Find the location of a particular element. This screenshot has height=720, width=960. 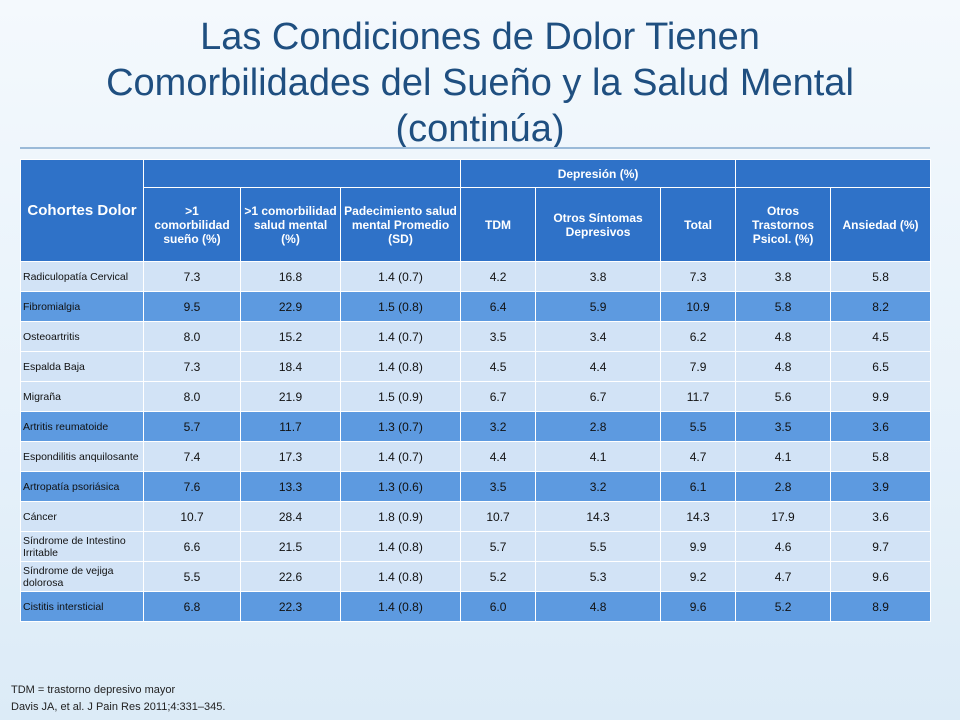

row-label: Fibromialgia is located at coordinates (82, 306).